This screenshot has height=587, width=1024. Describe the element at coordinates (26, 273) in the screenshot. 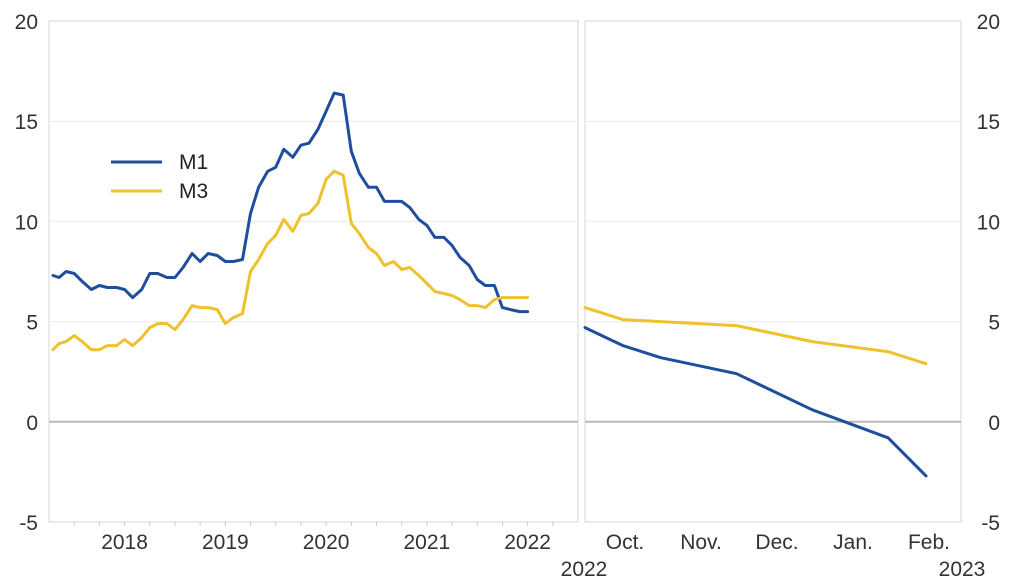

I see `left-y-tick-labels: 20 15 10 5 0 -5` at that location.